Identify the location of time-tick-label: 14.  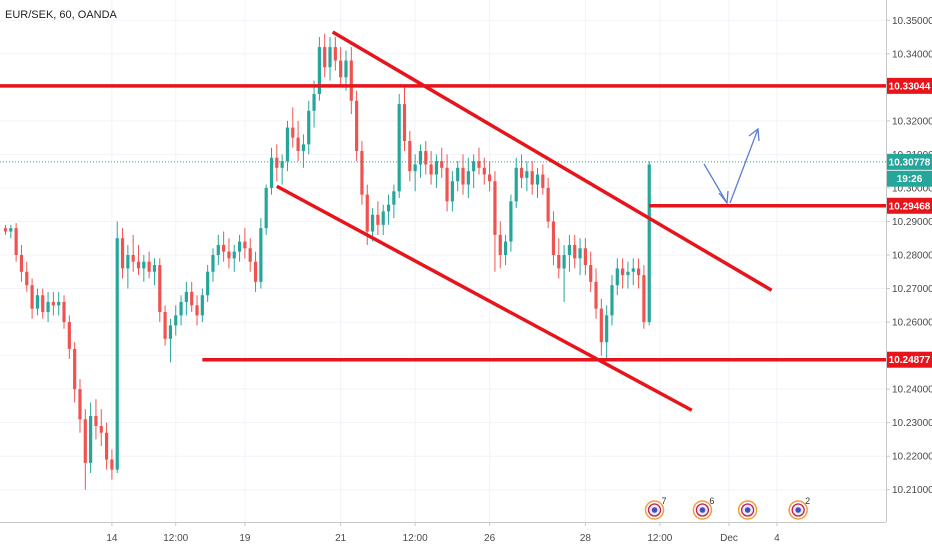
(112, 538).